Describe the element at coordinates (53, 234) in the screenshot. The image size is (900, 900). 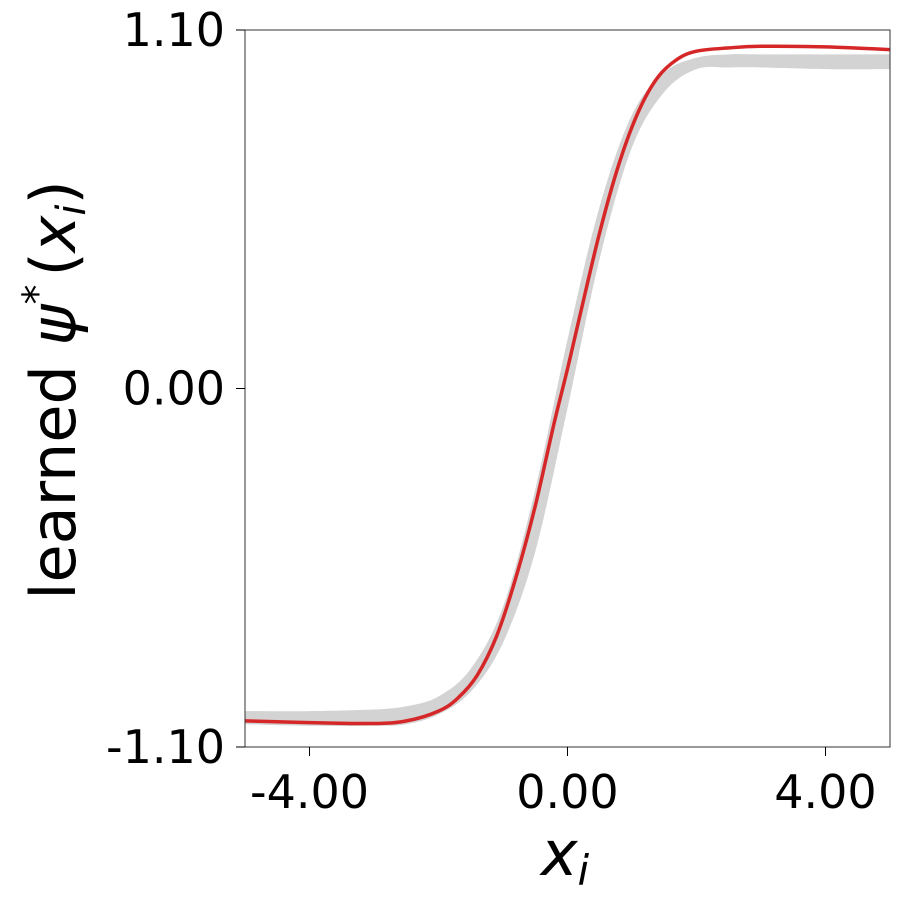
I see `y-axis-title-var: x` at that location.